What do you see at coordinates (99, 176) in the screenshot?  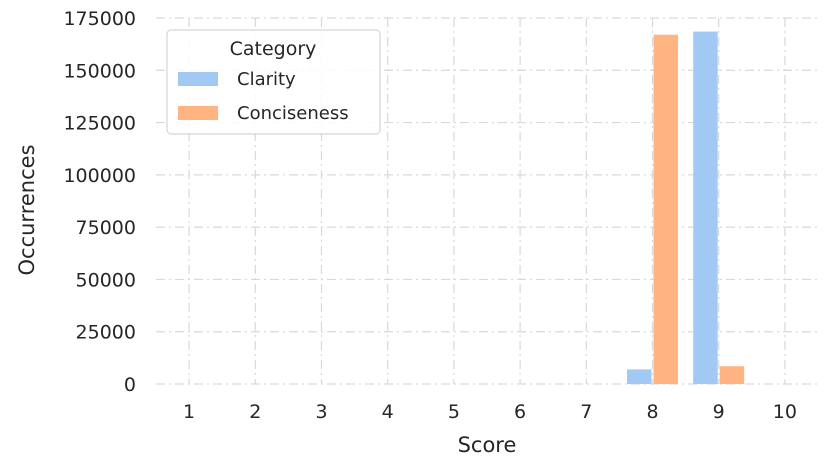 I see `y-tick-label: 100000` at bounding box center [99, 176].